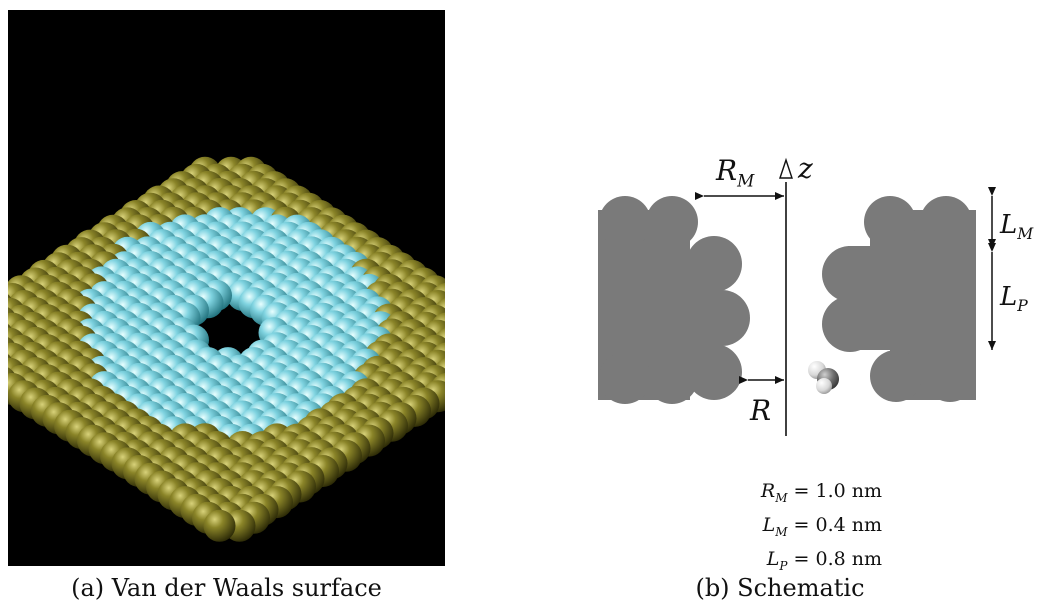 Image resolution: width=1044 pixels, height=610 pixels. What do you see at coordinates (821, 492) in the screenshot?
I see `param-rm: RM = 1.0 nm` at bounding box center [821, 492].